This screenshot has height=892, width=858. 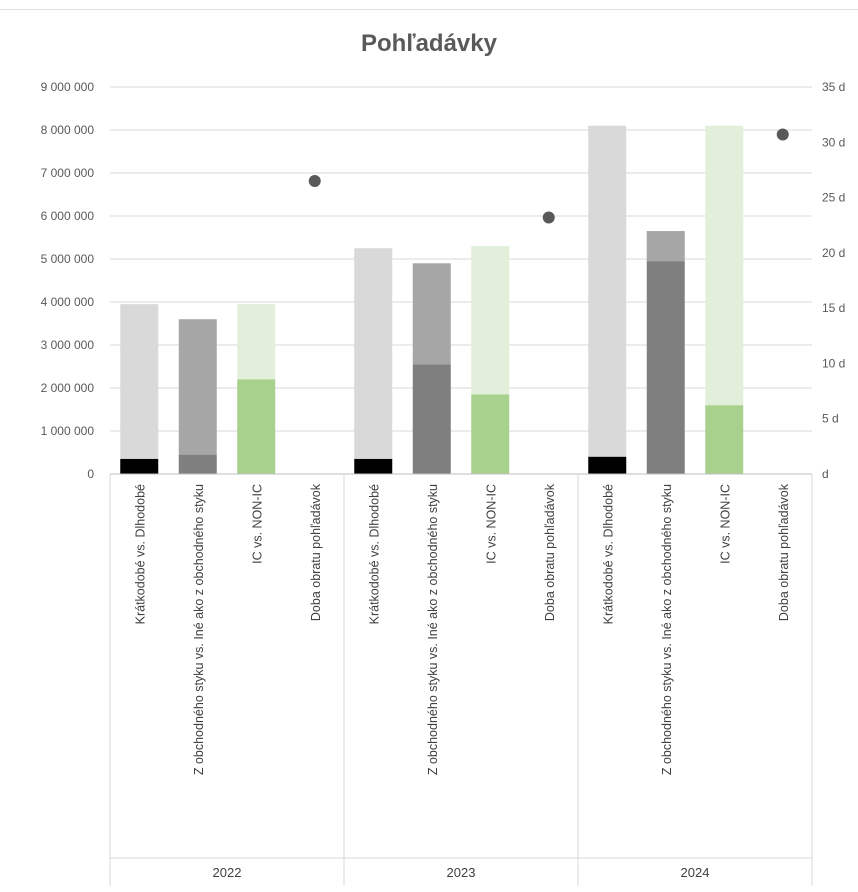 I want to click on year-label: 2024, so click(x=695, y=872).